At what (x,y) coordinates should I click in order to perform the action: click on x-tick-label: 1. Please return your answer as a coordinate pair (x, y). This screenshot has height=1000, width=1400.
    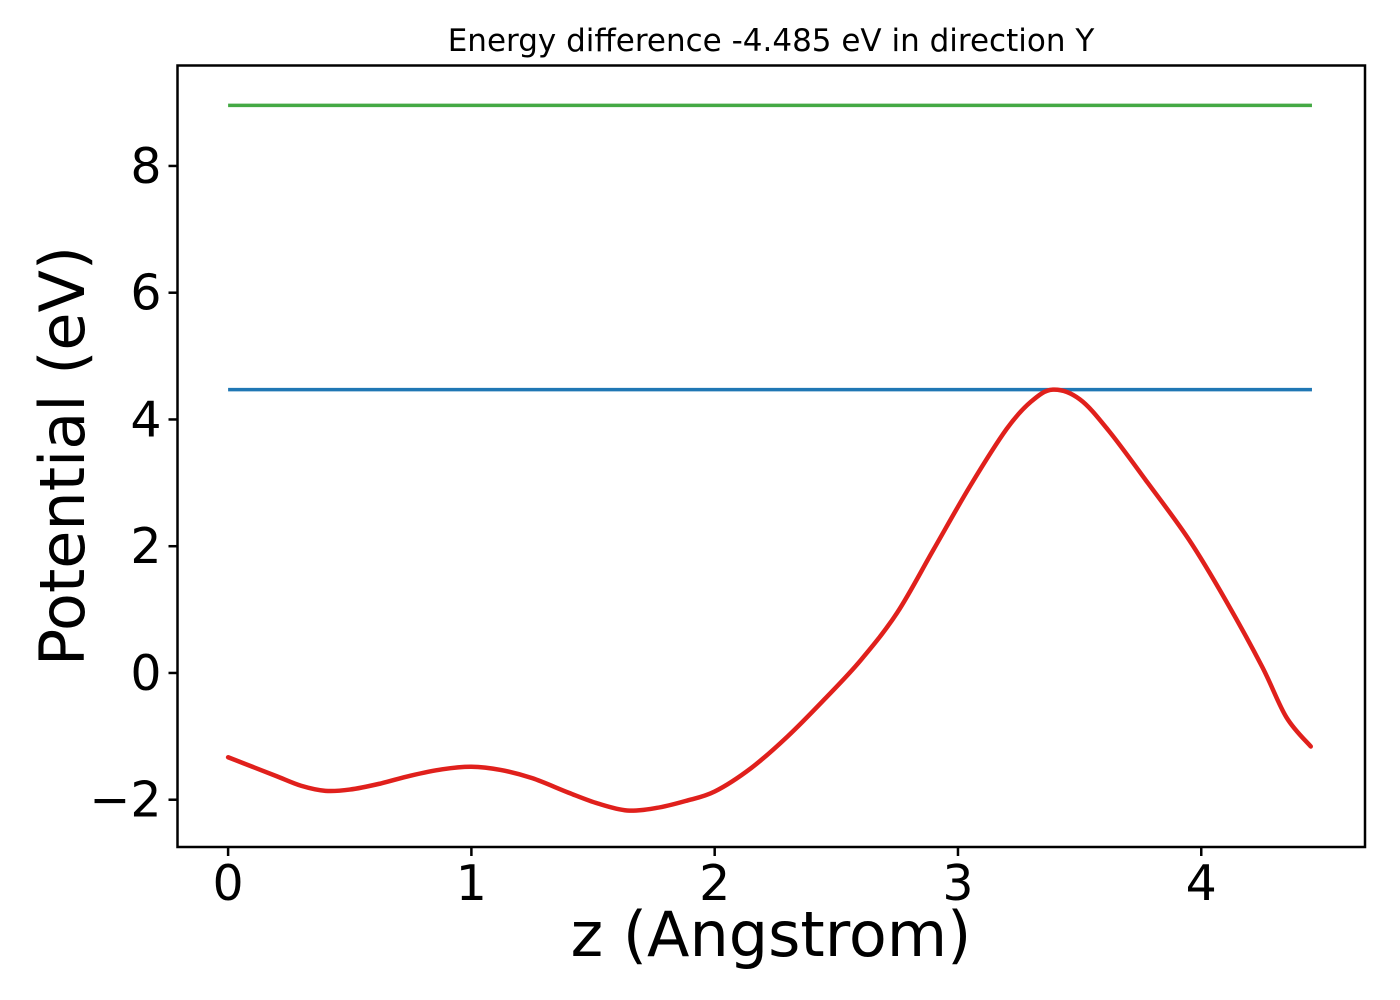
    Looking at the image, I should click on (471, 883).